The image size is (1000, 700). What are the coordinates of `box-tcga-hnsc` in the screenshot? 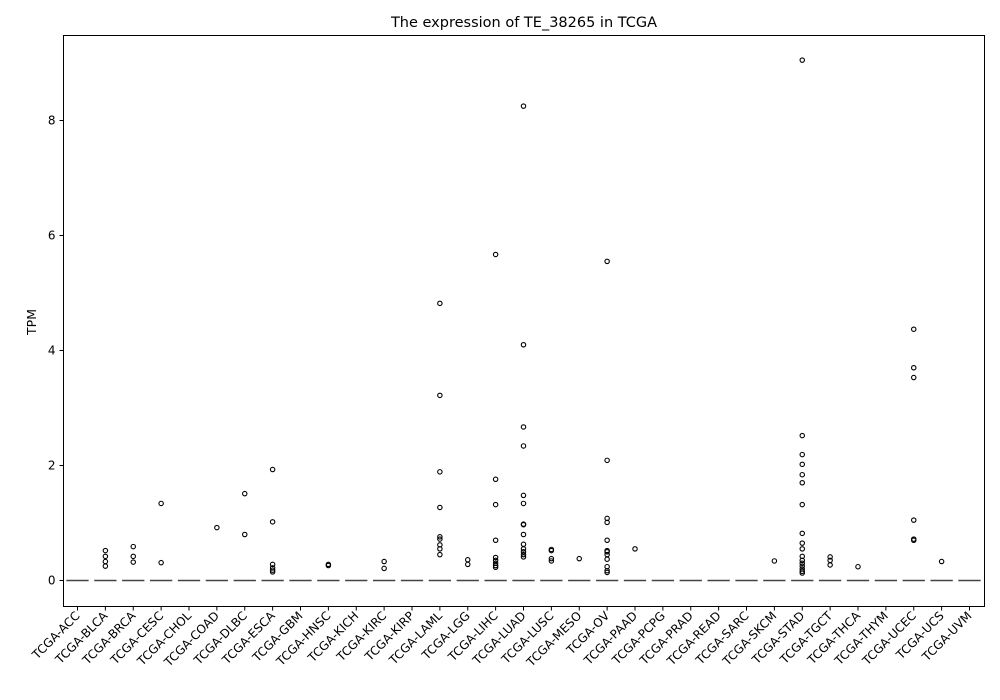 It's located at (328, 571).